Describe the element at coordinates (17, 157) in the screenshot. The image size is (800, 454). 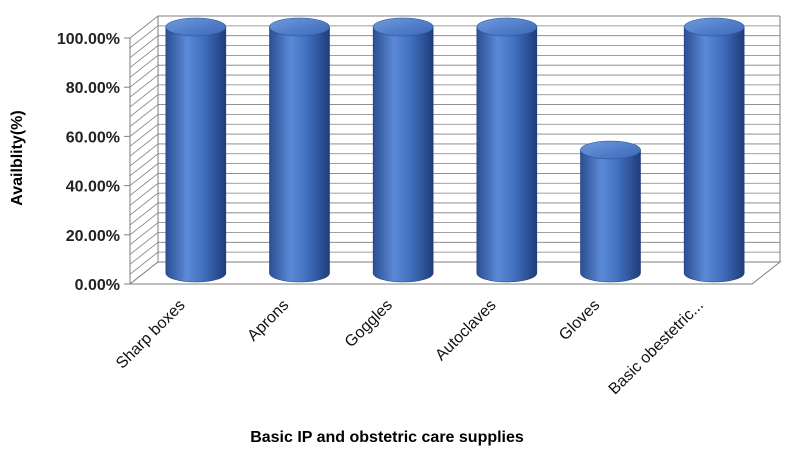
I see `y-axis-title: Availblity(%)` at that location.